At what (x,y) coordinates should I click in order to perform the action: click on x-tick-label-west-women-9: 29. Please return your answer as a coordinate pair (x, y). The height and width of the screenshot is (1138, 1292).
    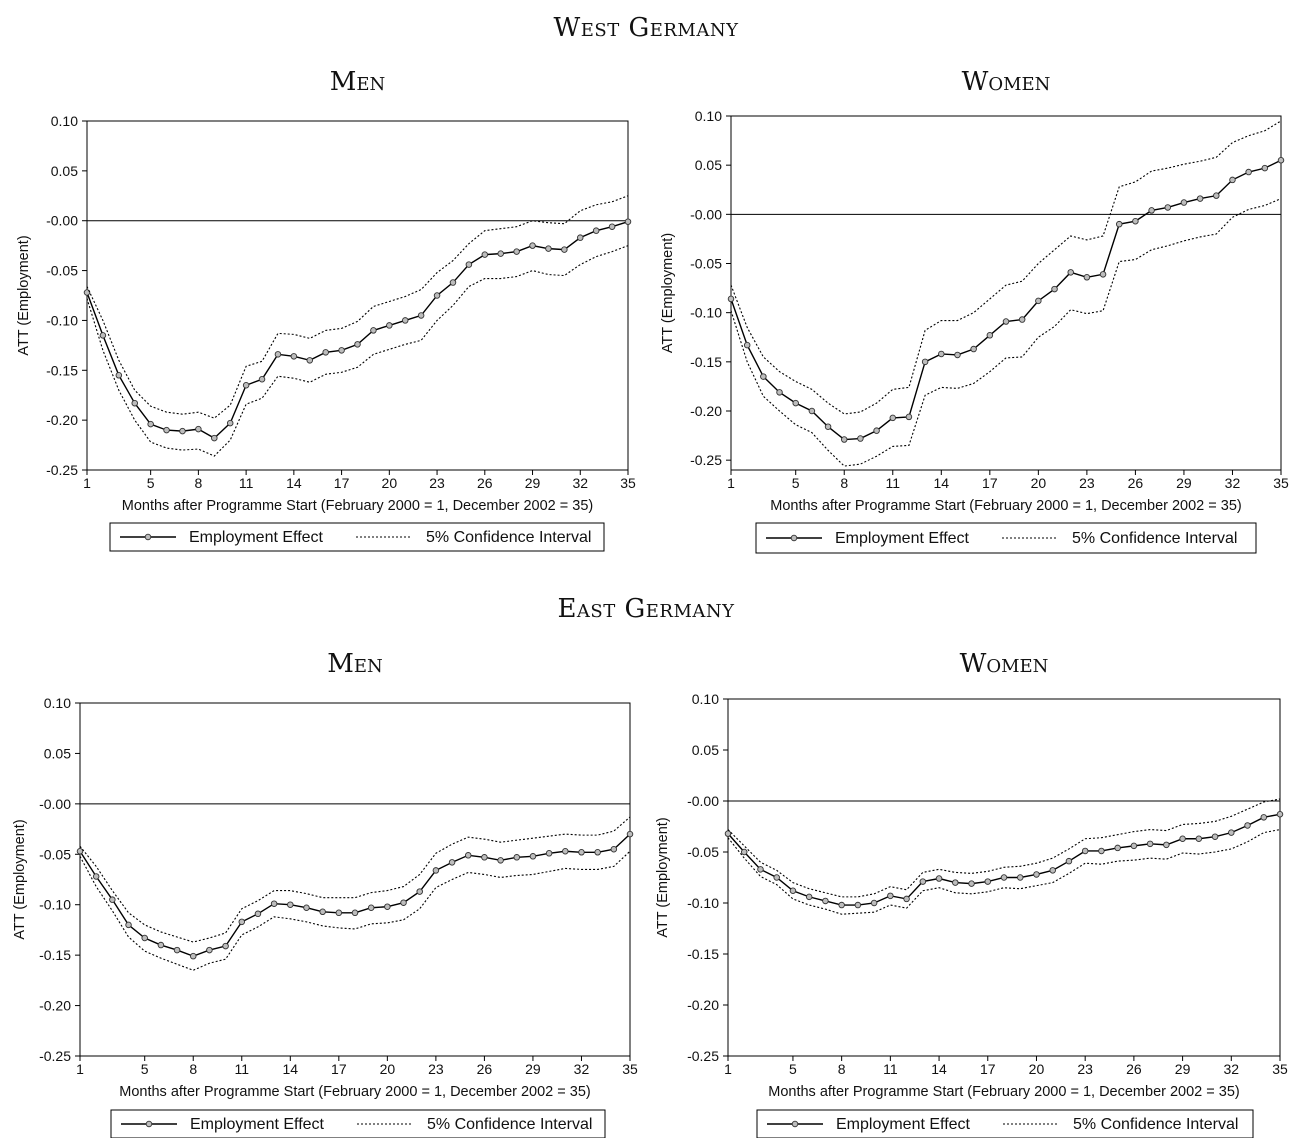
    Looking at the image, I should click on (1184, 483).